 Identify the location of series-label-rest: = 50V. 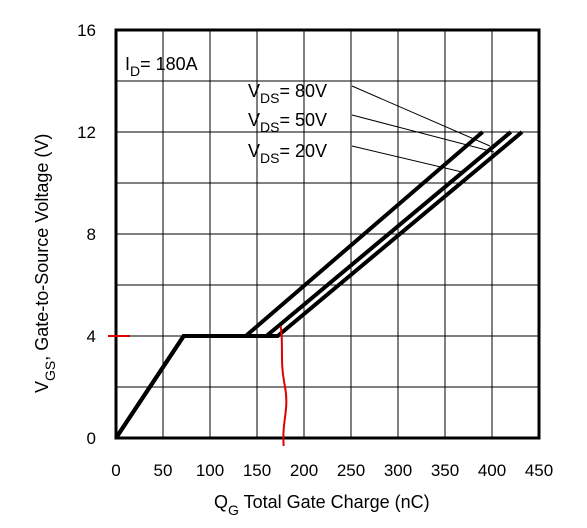
(303, 120).